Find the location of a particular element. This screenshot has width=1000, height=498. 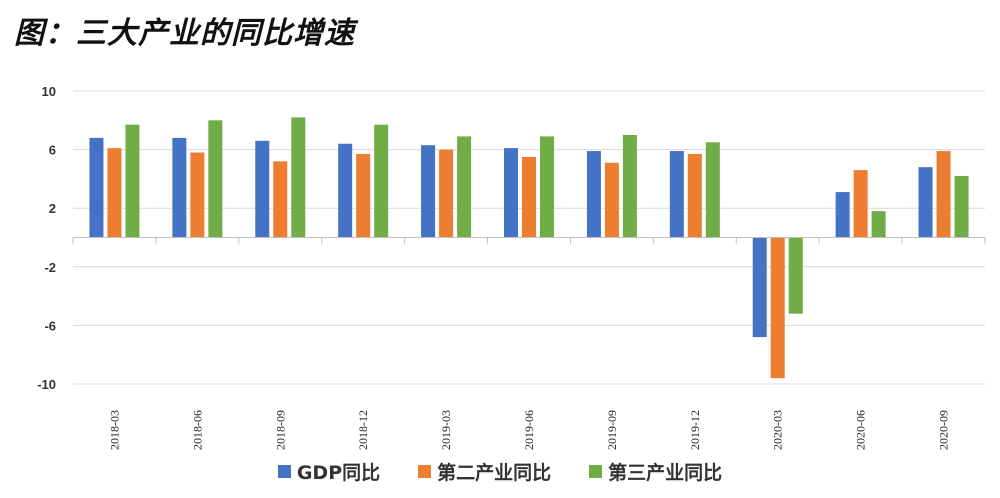

bar-第三产业同比-2018-12 is located at coordinates (381, 181).